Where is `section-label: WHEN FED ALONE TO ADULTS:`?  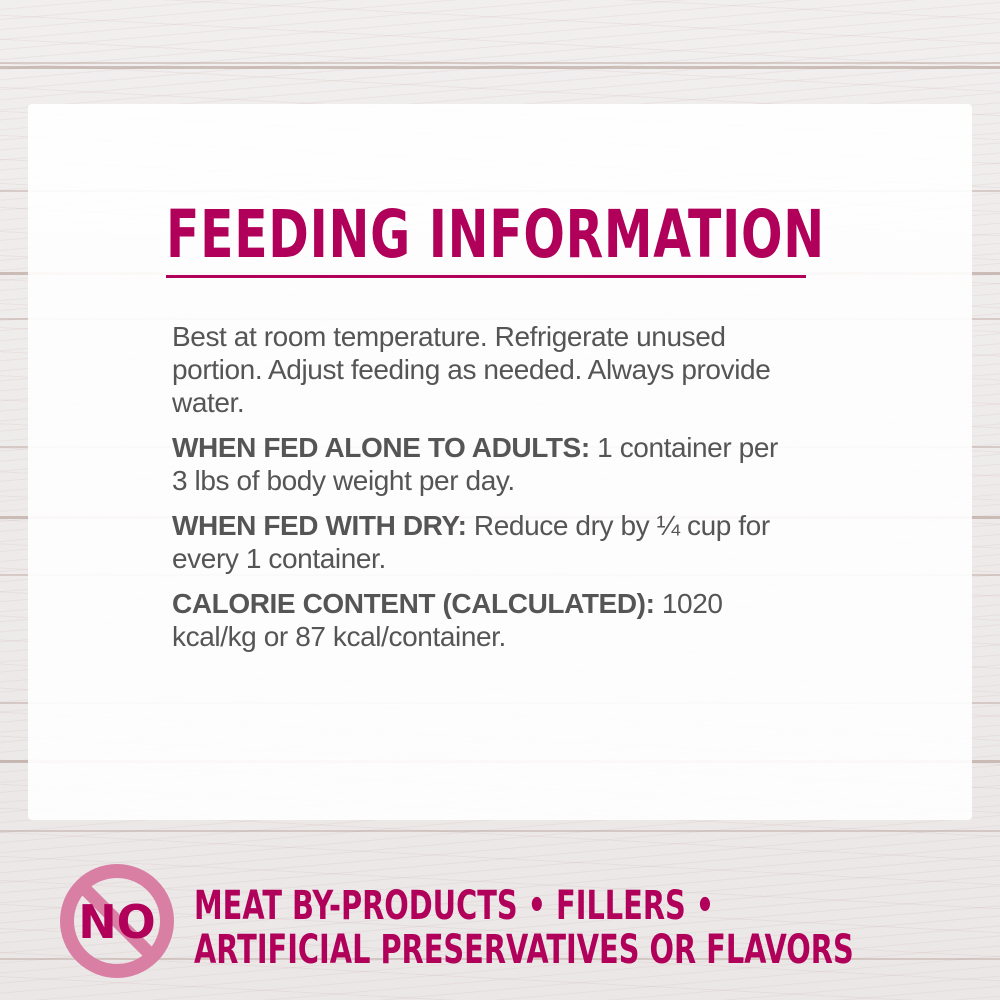
section-label: WHEN FED ALONE TO ADULTS: is located at coordinates (381, 447).